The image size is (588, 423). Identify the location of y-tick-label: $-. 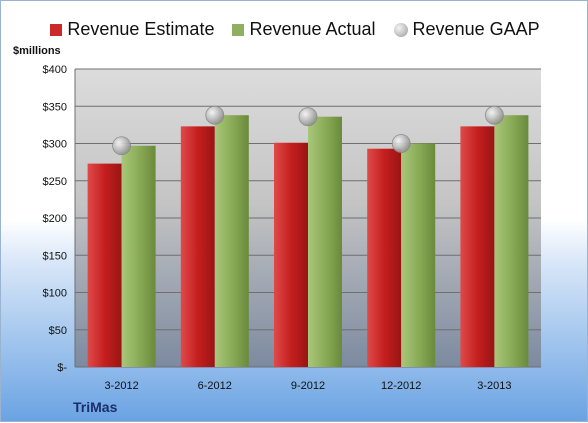
(62, 368).